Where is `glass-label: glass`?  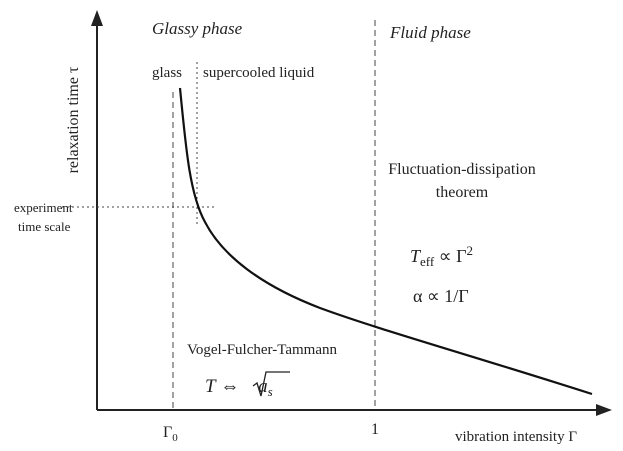 glass-label: glass is located at coordinates (167, 73).